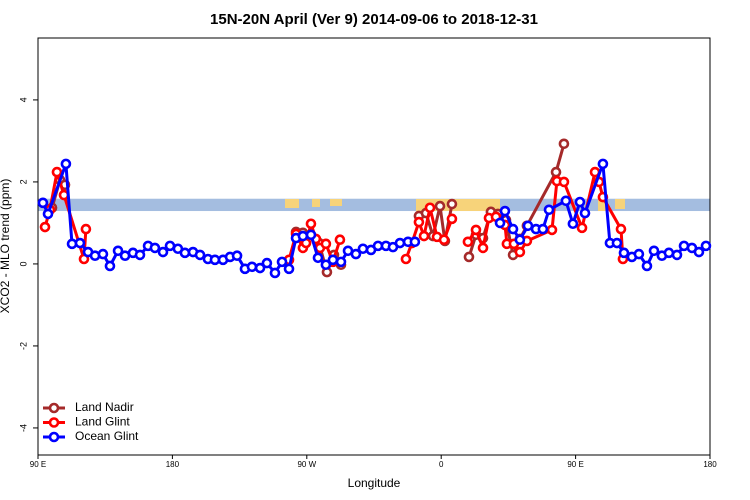 This screenshot has width=750, height=500. I want to click on y-tick-label: -2, so click(23, 346).